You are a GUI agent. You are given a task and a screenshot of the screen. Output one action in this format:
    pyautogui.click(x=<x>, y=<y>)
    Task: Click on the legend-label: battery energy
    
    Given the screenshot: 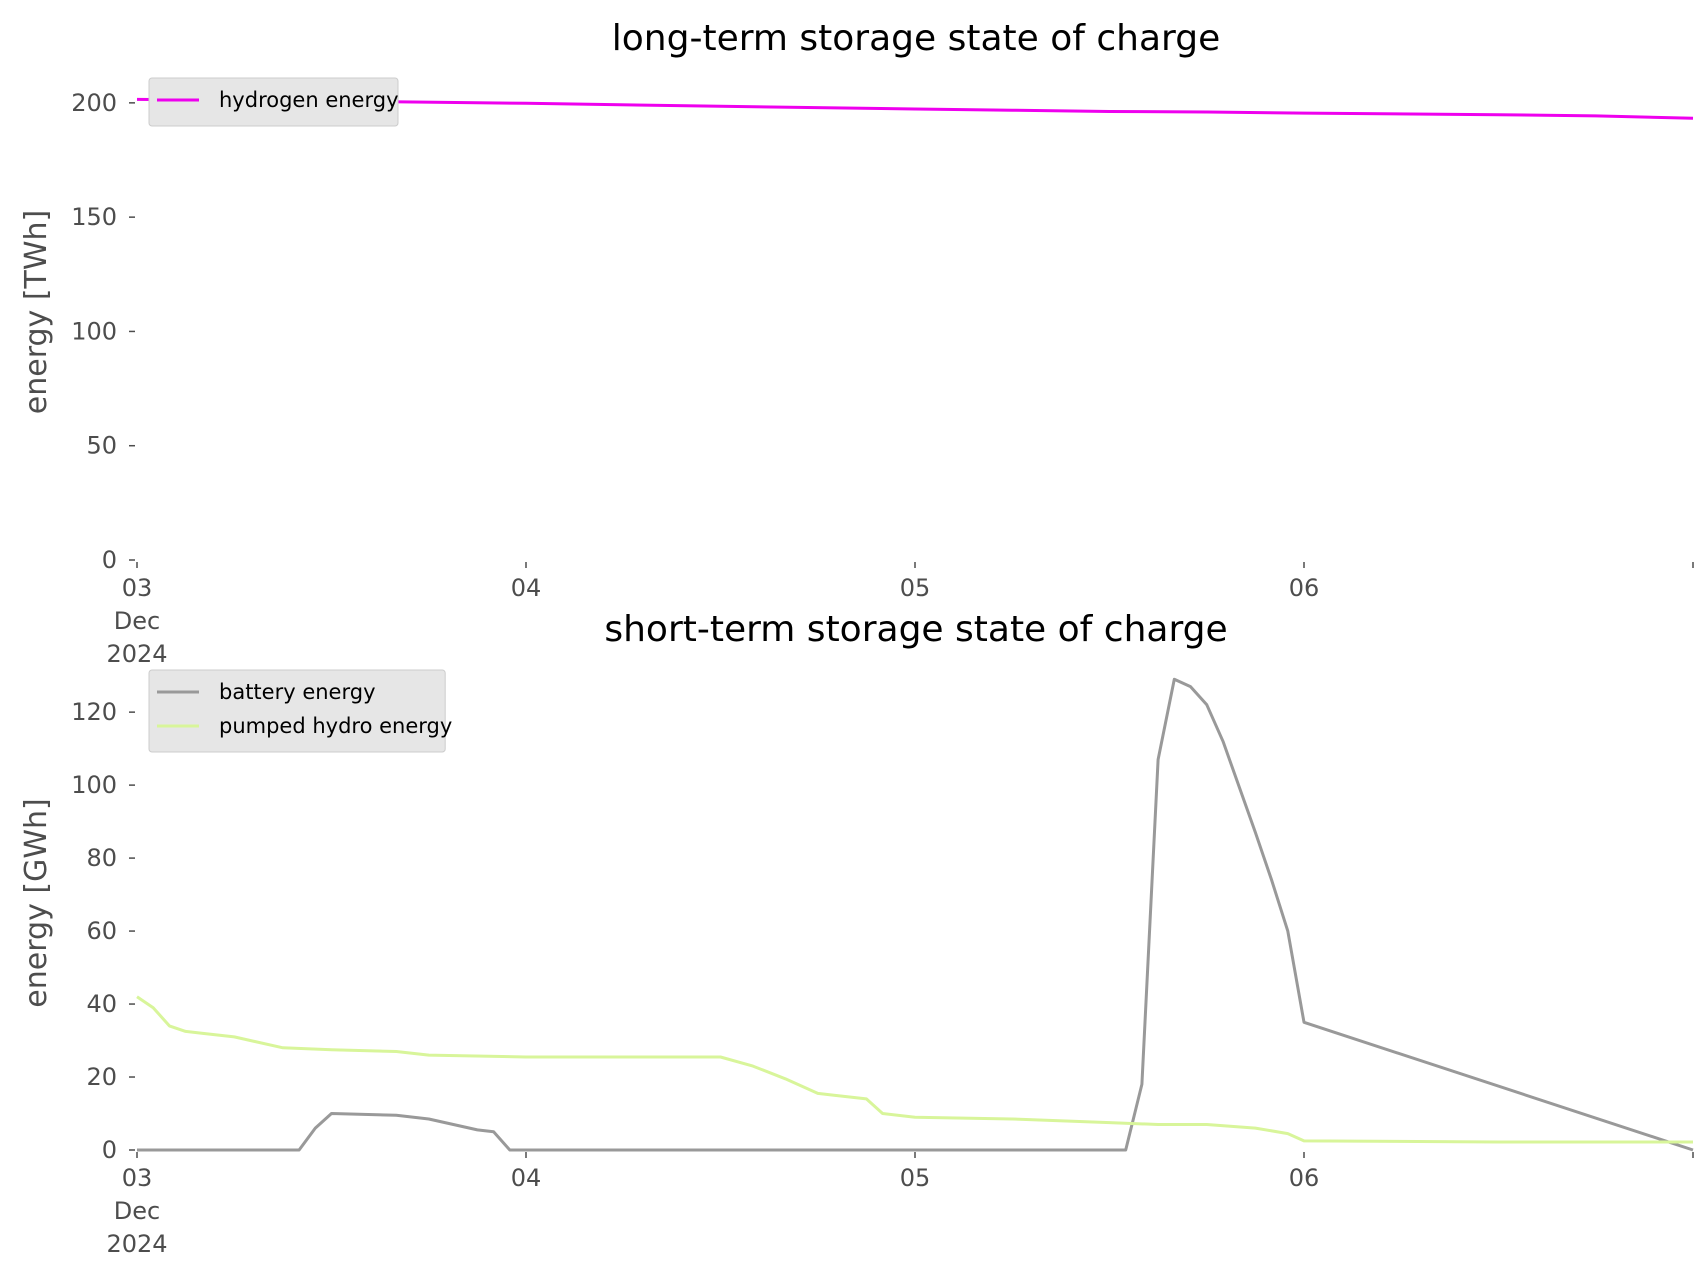 What is the action you would take?
    pyautogui.click(x=297, y=692)
    